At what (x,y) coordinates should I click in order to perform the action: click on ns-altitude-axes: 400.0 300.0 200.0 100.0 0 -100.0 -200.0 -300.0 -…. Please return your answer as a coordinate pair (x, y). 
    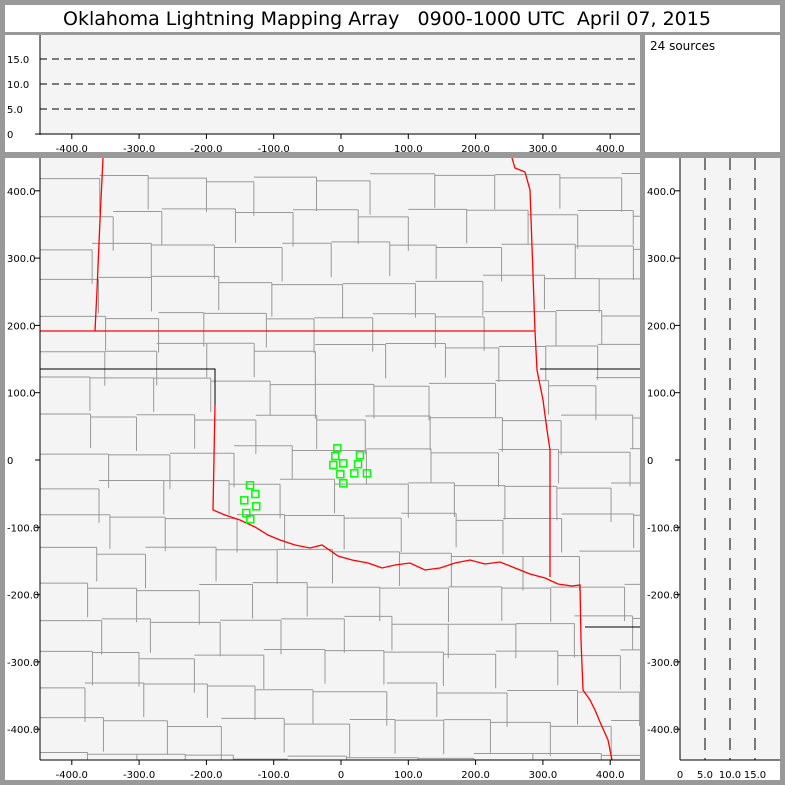
    Looking at the image, I should click on (713, 469).